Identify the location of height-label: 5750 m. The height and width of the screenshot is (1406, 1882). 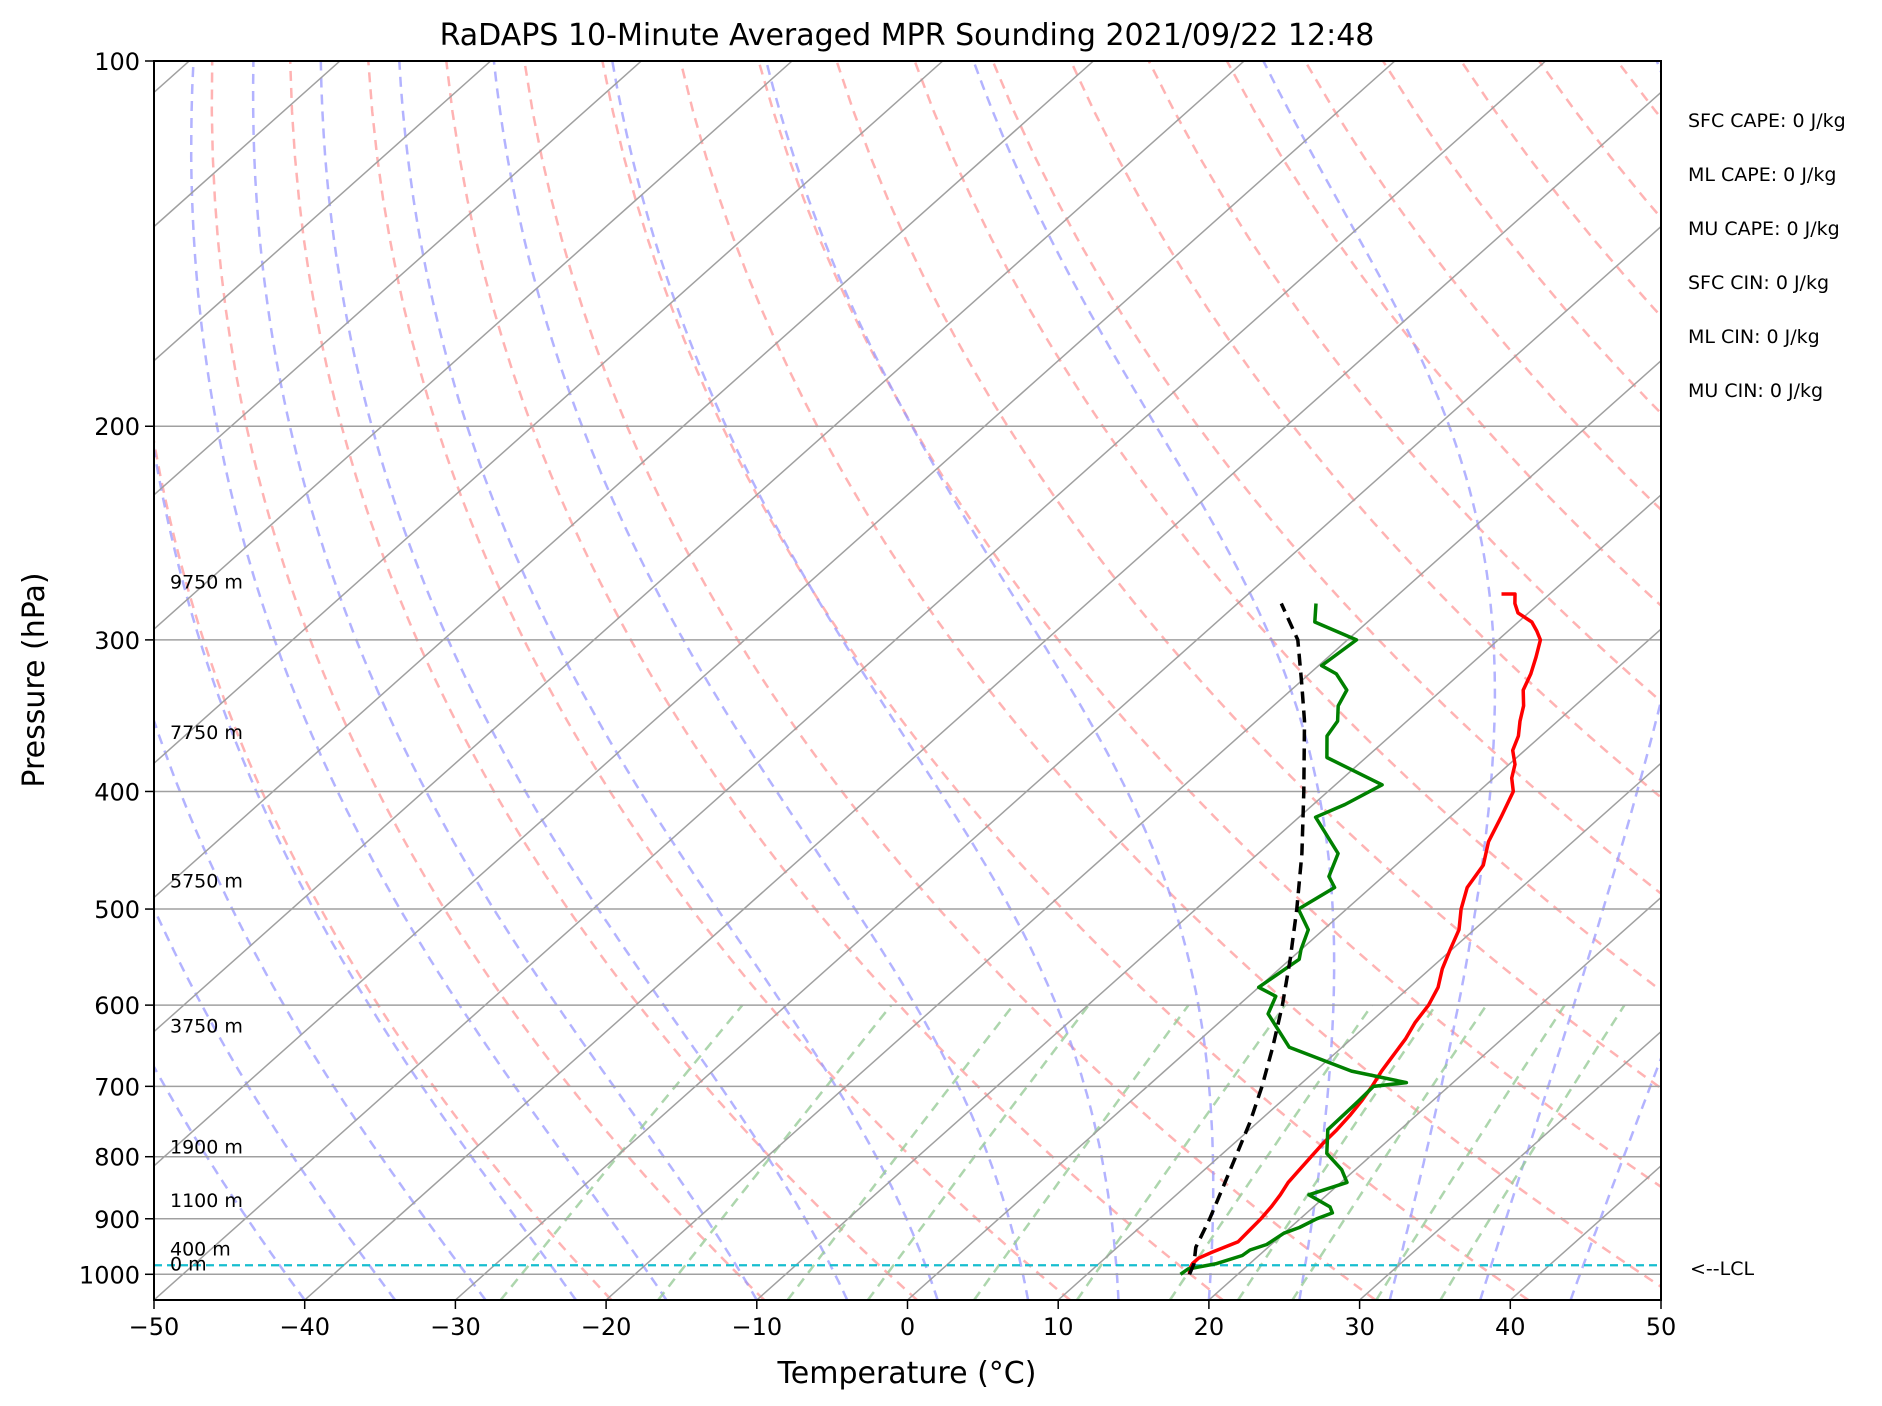
(206, 882).